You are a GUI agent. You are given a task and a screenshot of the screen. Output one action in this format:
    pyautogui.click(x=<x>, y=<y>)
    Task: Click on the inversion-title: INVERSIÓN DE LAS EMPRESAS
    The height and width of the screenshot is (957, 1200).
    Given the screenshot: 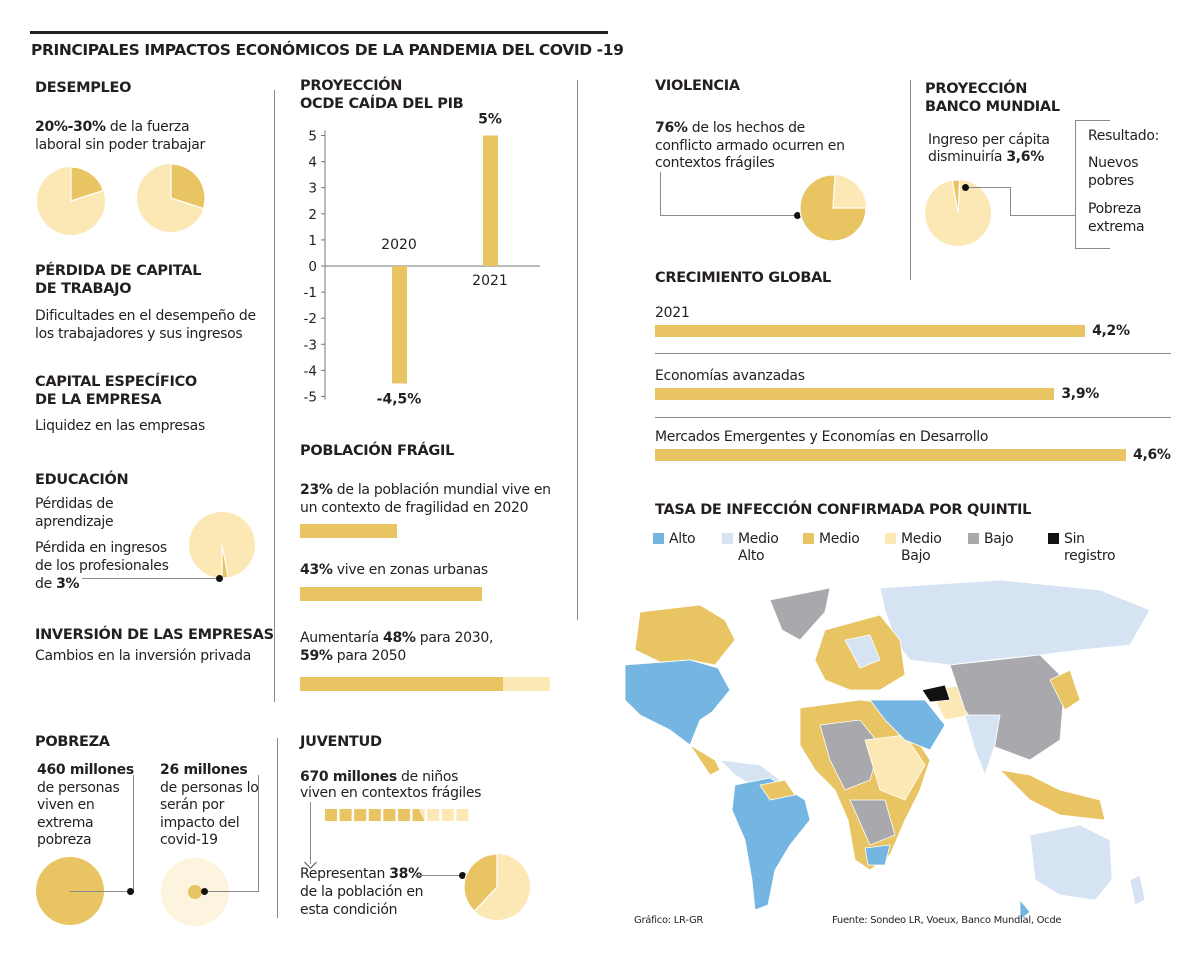 What is the action you would take?
    pyautogui.click(x=154, y=635)
    